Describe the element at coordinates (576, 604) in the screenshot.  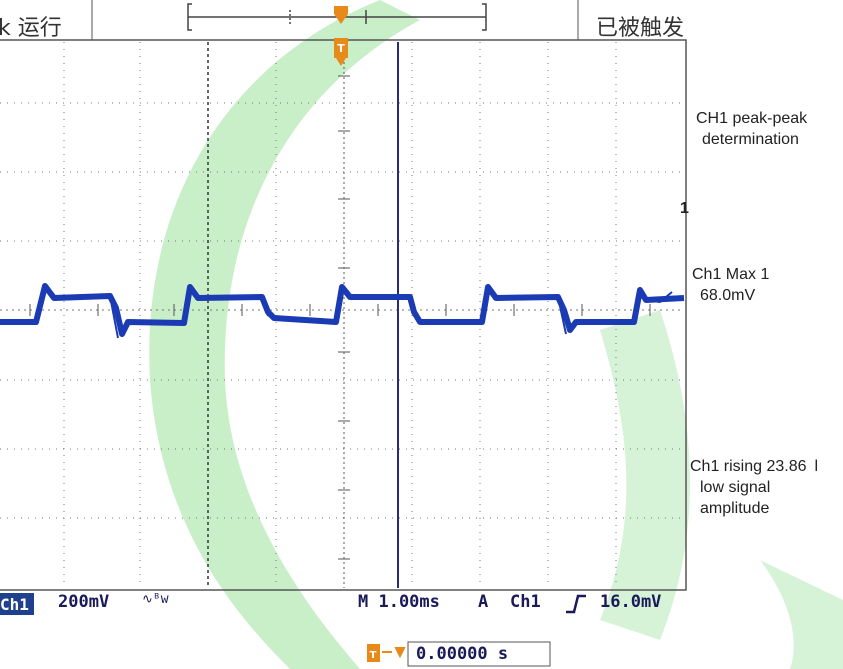
I see `rising-edge-icon` at that location.